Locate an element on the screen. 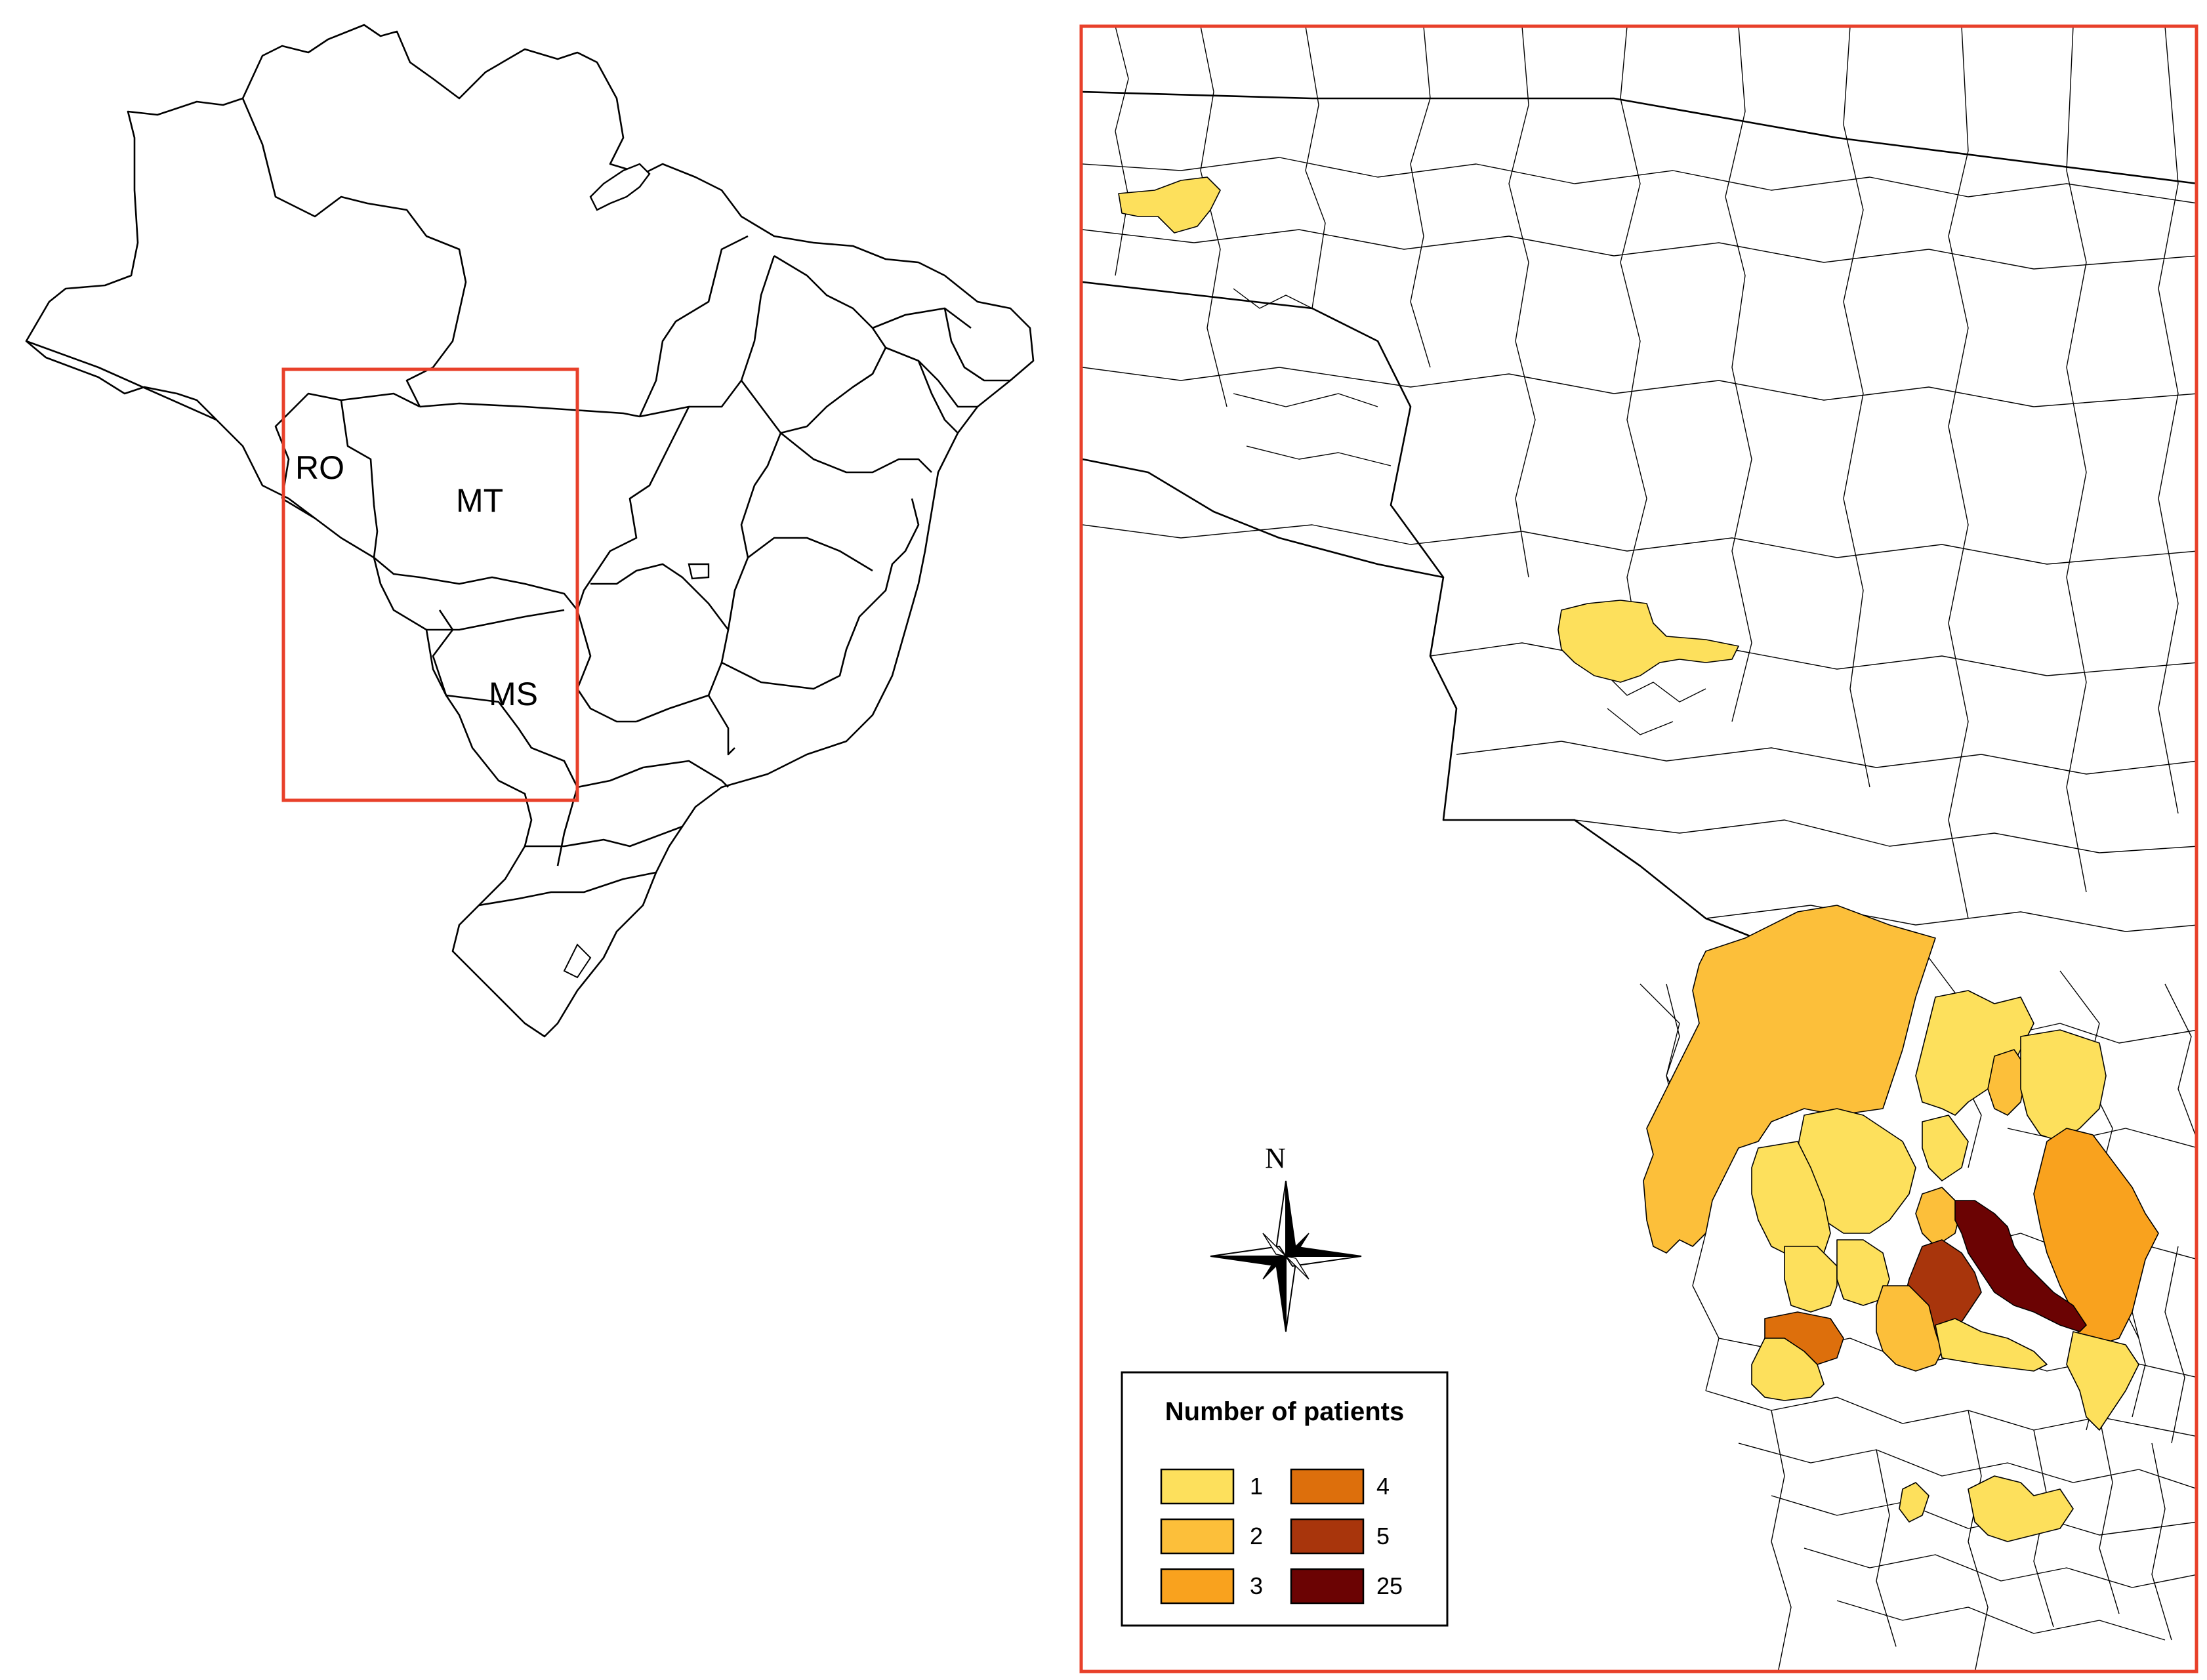 The height and width of the screenshot is (1680, 2207). municipality-2-south is located at coordinates (1909, 1328).